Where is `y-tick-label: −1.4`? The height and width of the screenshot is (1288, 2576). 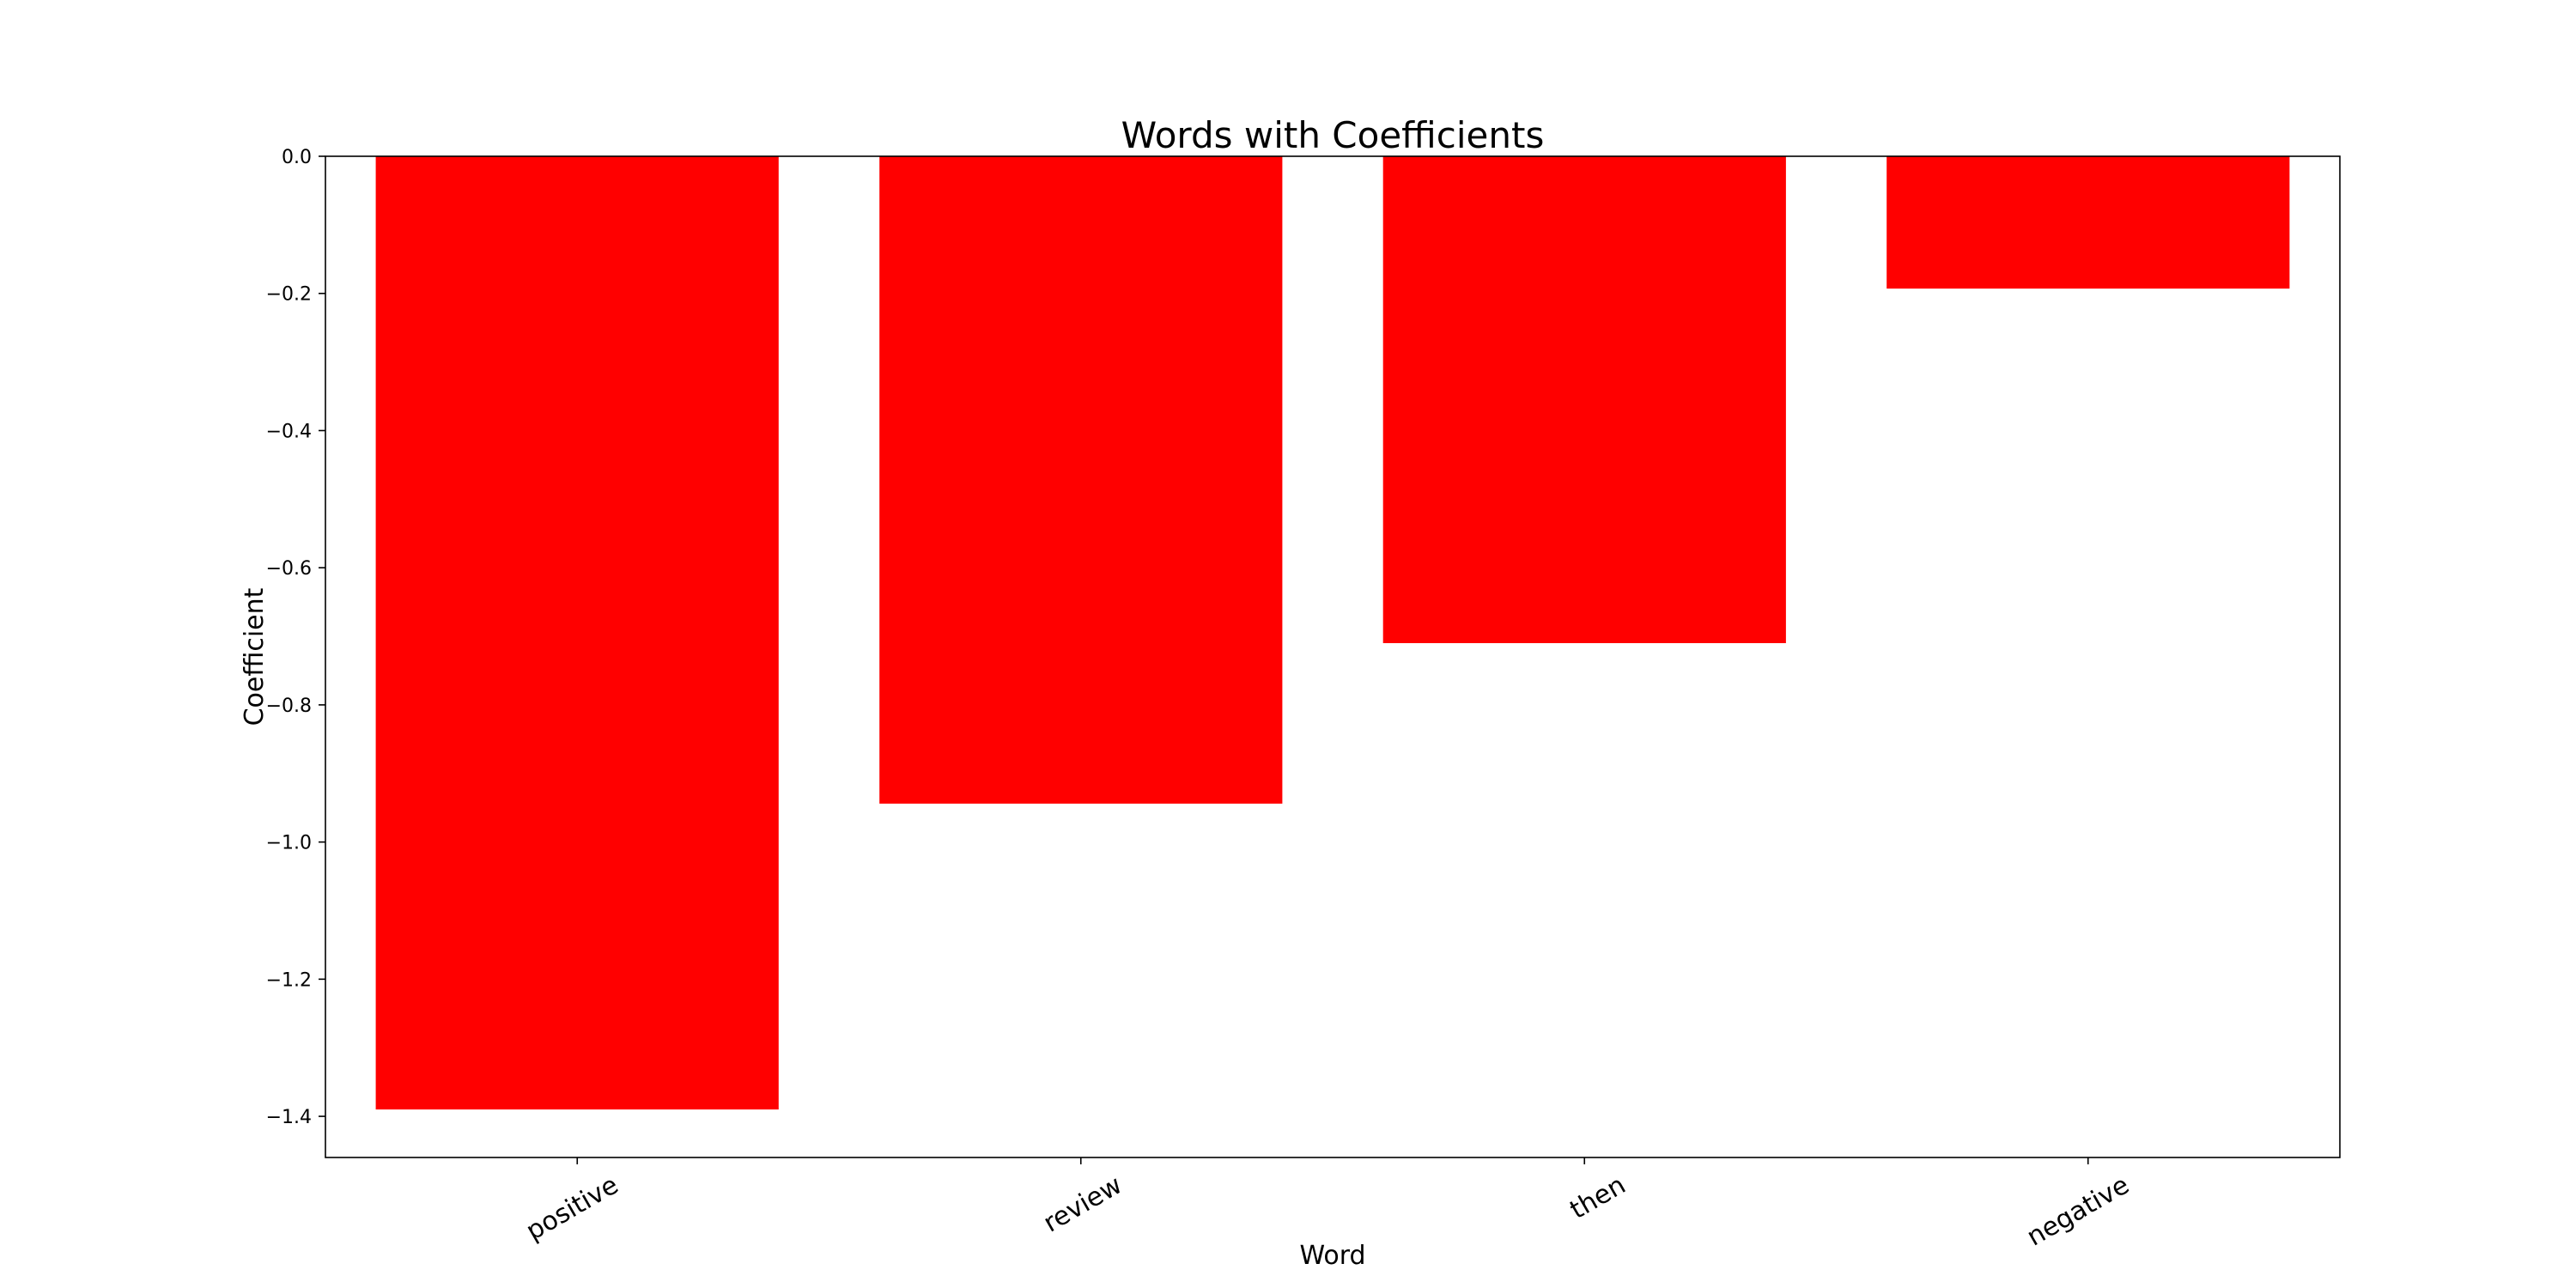 y-tick-label: −1.4 is located at coordinates (289, 1118).